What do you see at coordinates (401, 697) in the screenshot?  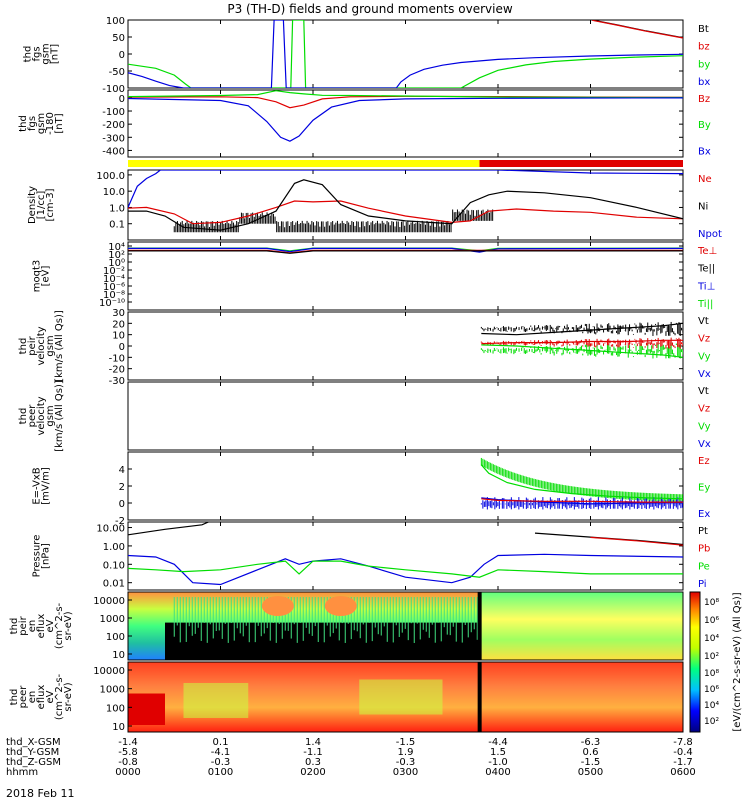 I see `spectrogram-patch` at bounding box center [401, 697].